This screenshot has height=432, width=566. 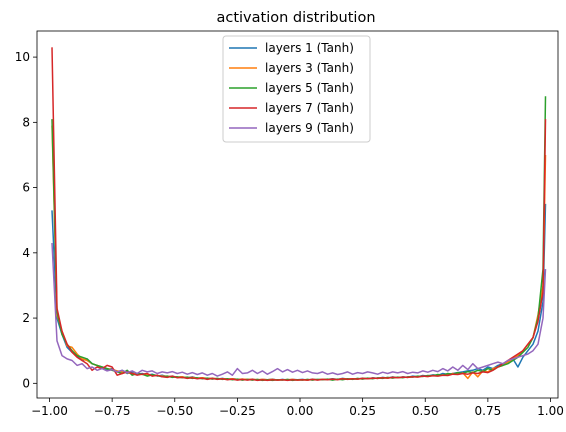 What do you see at coordinates (49, 411) in the screenshot?
I see `x-tick-label: −1.00` at bounding box center [49, 411].